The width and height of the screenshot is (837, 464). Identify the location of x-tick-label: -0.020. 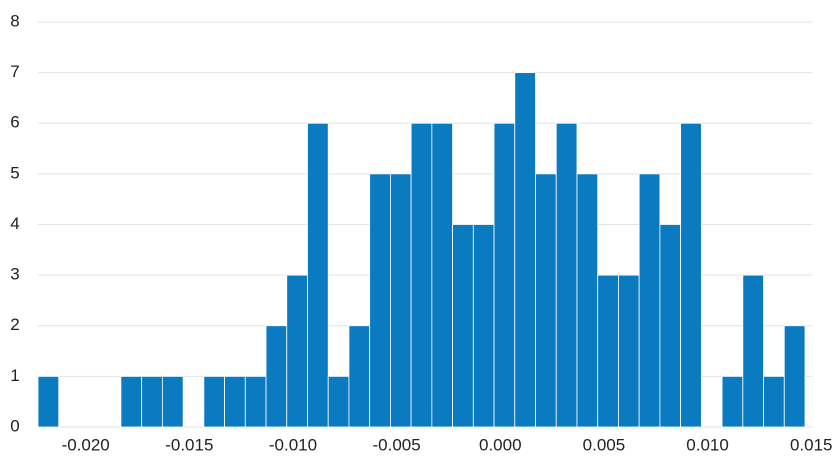
(86, 444).